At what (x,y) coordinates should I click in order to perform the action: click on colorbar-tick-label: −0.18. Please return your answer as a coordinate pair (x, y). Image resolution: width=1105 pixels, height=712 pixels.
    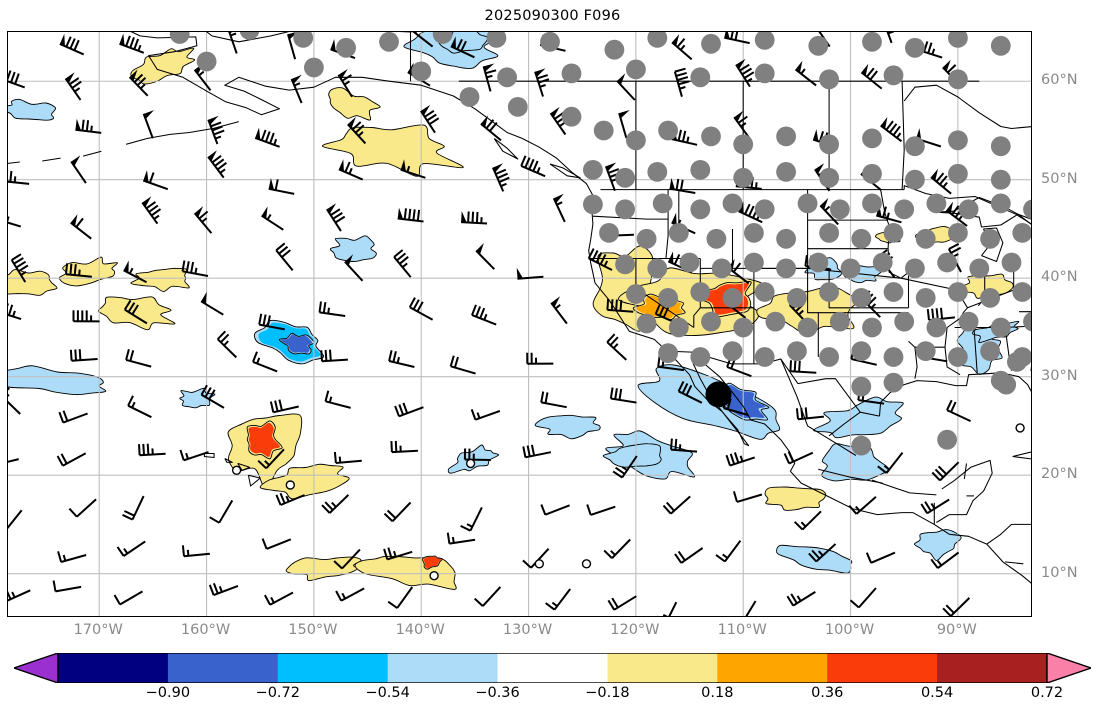
    Looking at the image, I should click on (607, 693).